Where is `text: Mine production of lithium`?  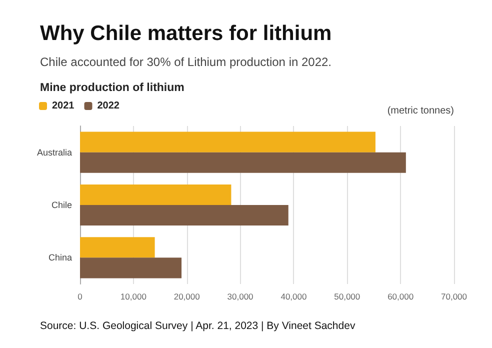
text: Mine production of lithium is located at coordinates (112, 88).